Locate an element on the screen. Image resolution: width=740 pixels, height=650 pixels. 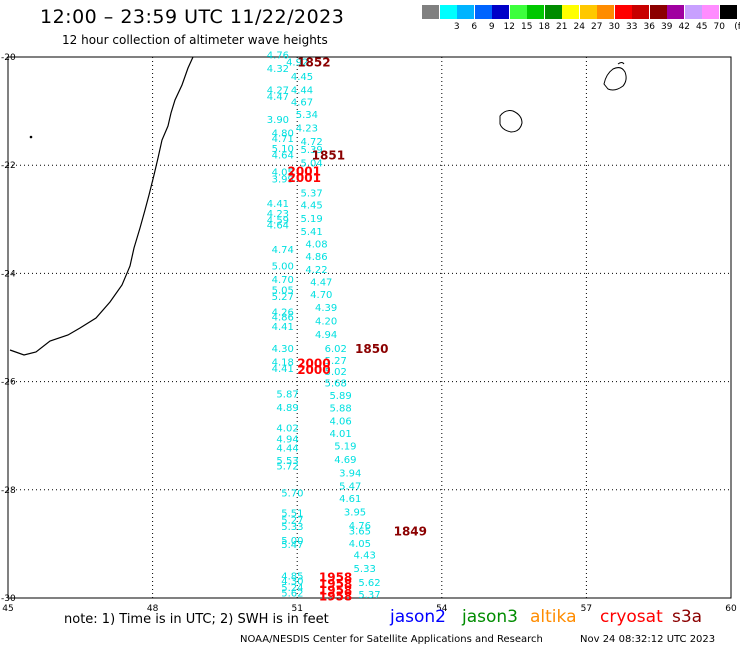
colorbar-unit: (ft) is located at coordinates (737, 27).